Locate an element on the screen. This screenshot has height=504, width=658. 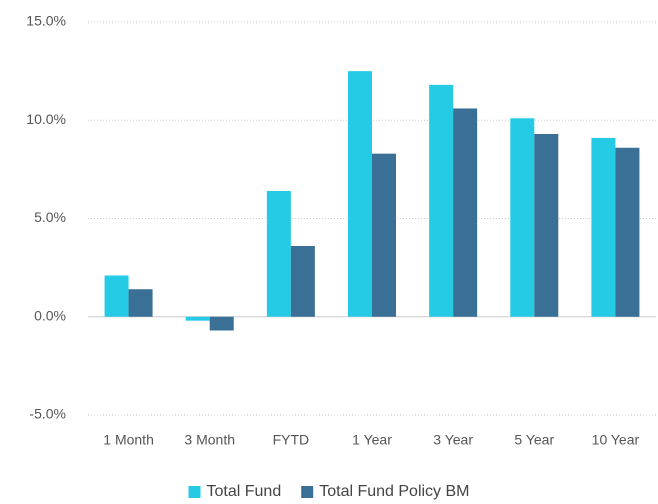
x-tick-label: 1 Month is located at coordinates (128, 440).